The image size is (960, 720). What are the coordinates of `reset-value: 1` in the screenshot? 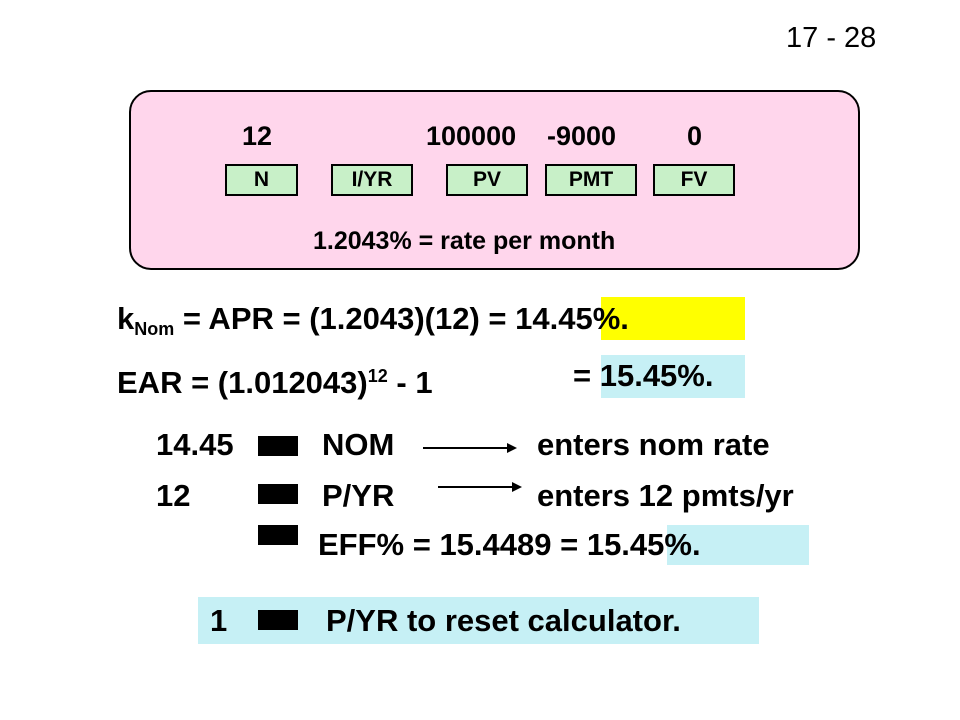 It's located at (219, 620).